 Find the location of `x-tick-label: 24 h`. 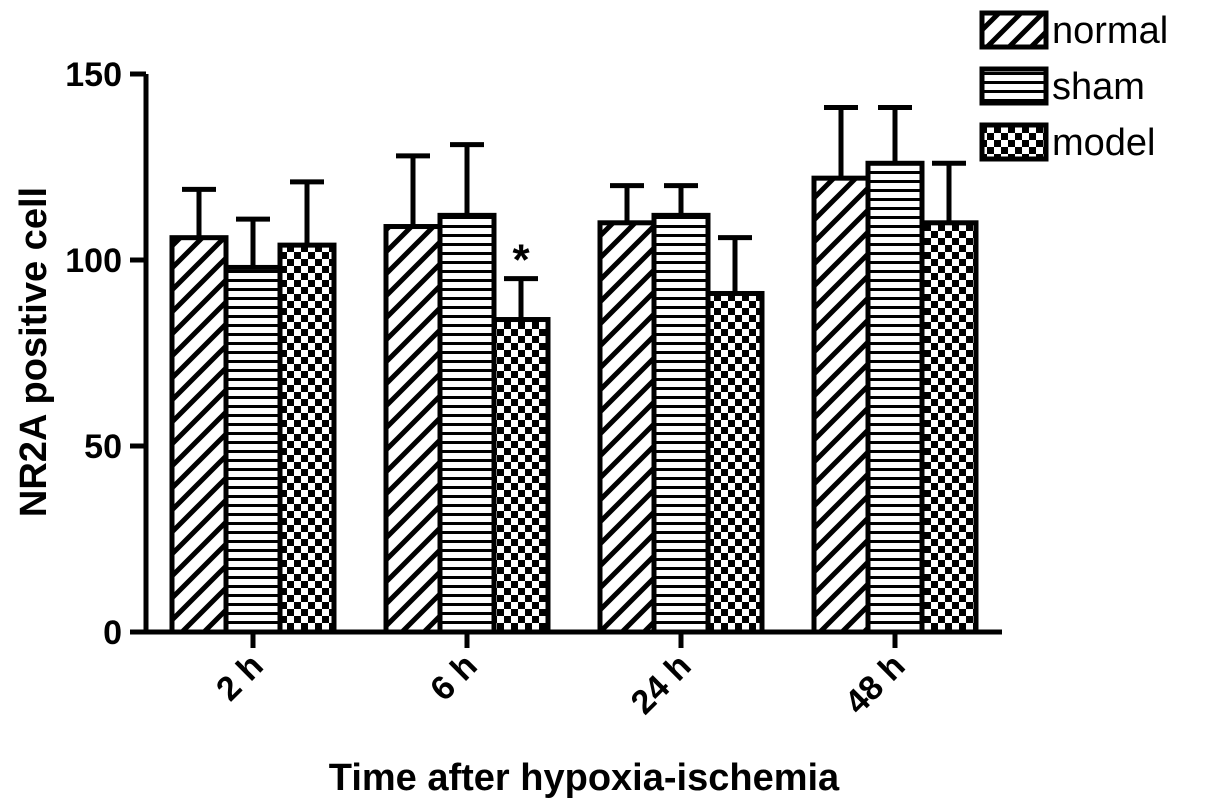

x-tick-label: 24 h is located at coordinates (661, 684).